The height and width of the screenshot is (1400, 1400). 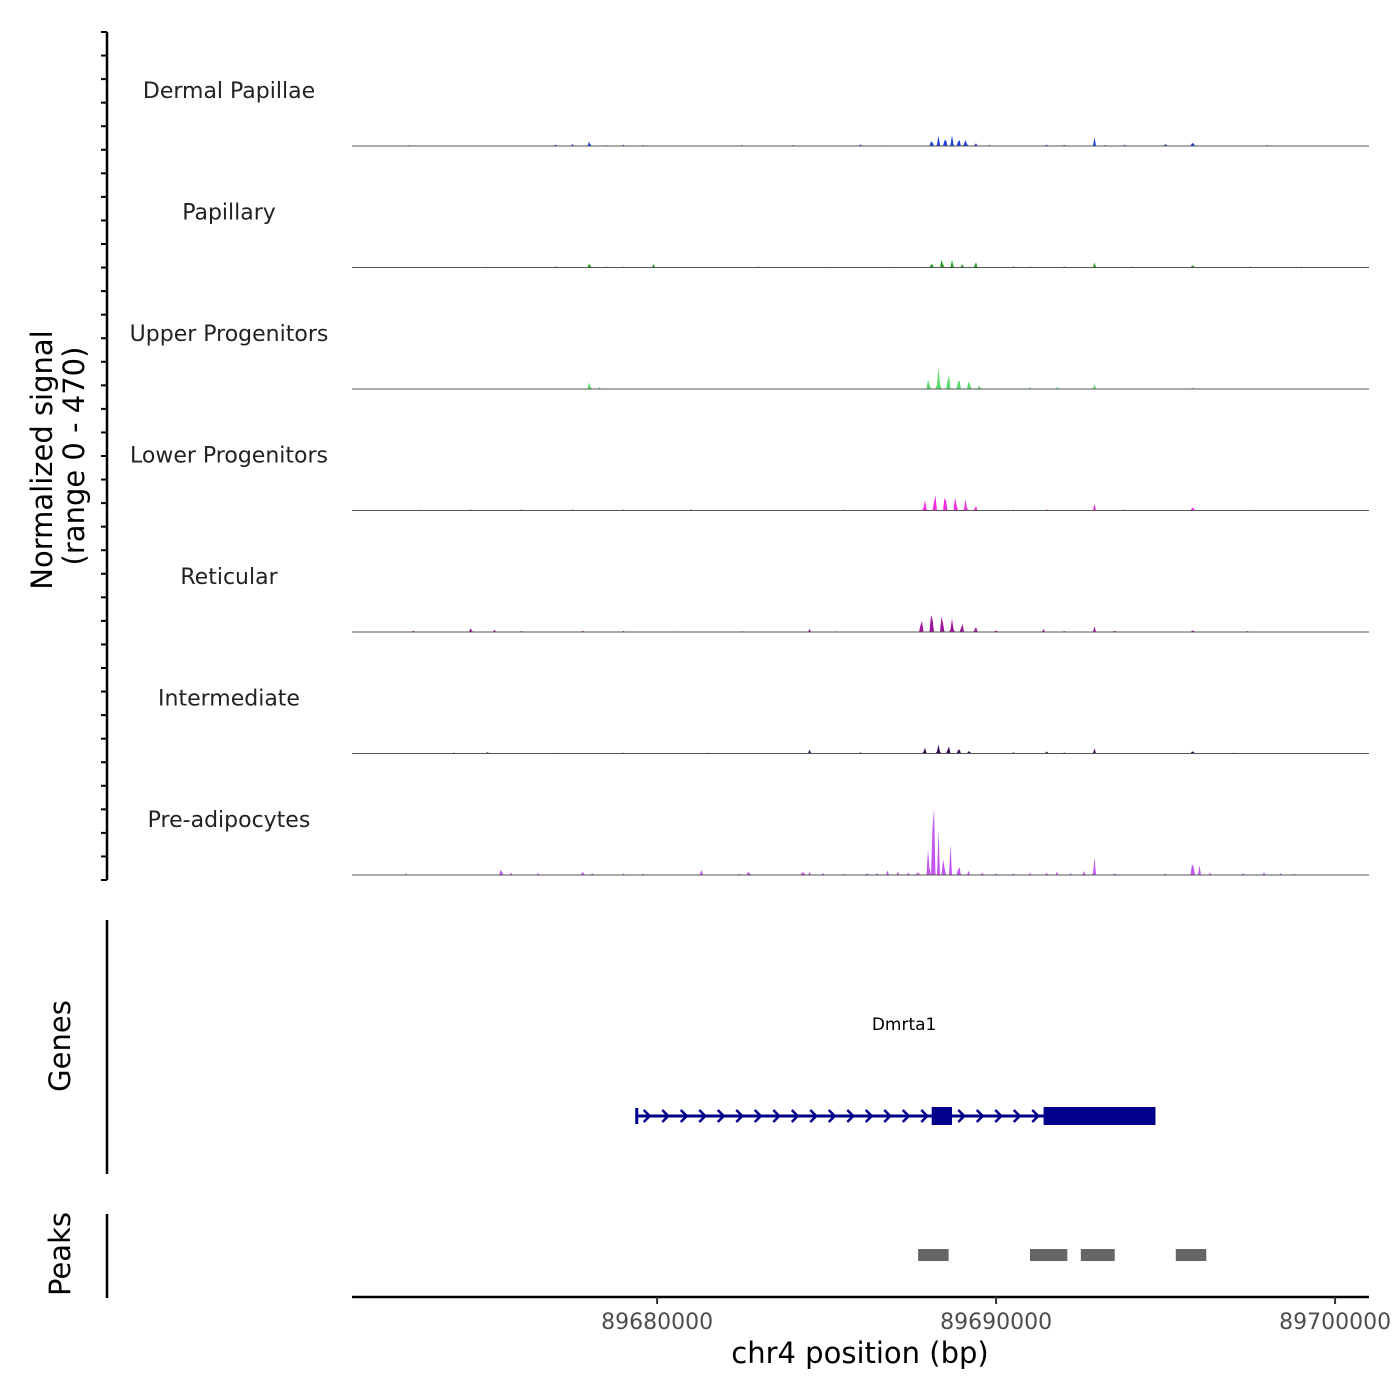 I want to click on peak-regions, so click(x=1062, y=1255).